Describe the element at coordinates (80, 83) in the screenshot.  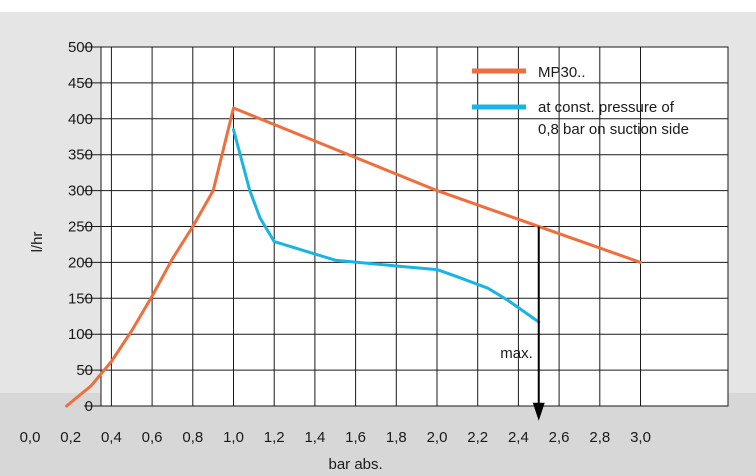
I see `y-tick-label: 450` at that location.